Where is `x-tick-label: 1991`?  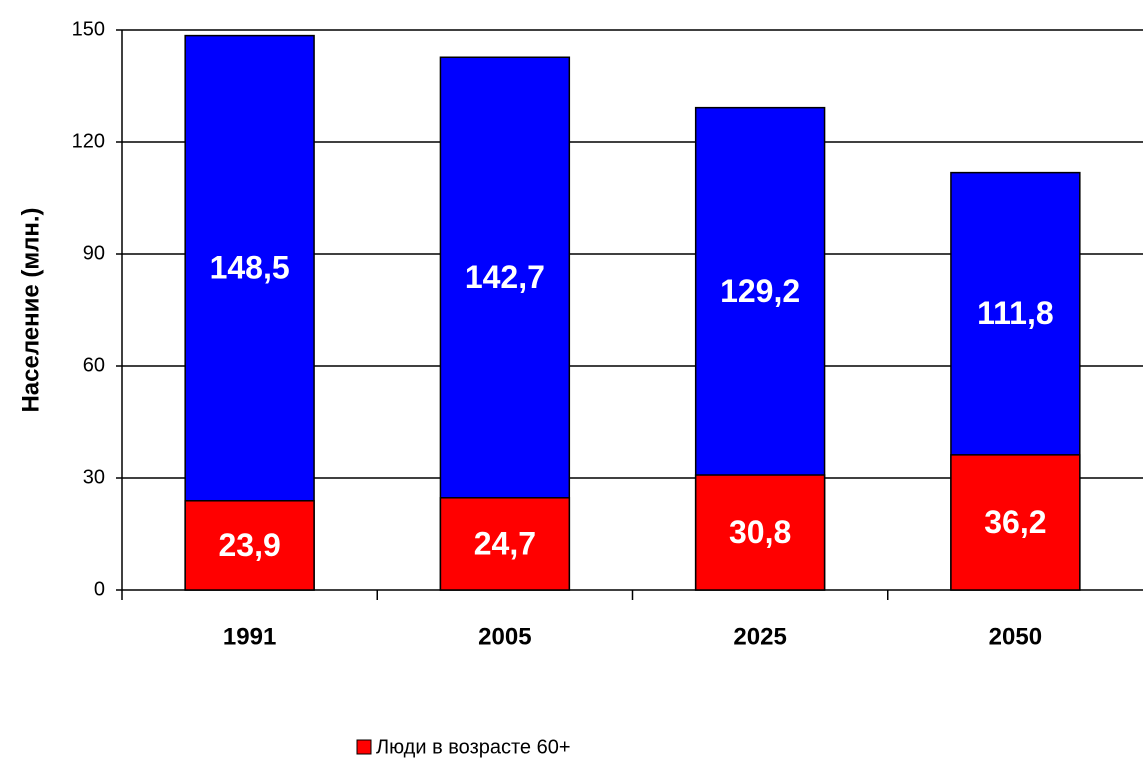 x-tick-label: 1991 is located at coordinates (249, 636).